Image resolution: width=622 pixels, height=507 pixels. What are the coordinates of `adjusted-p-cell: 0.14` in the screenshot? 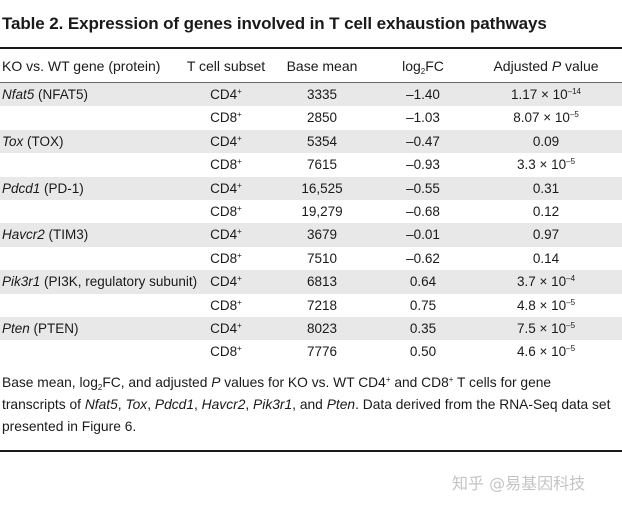 It's located at (546, 258).